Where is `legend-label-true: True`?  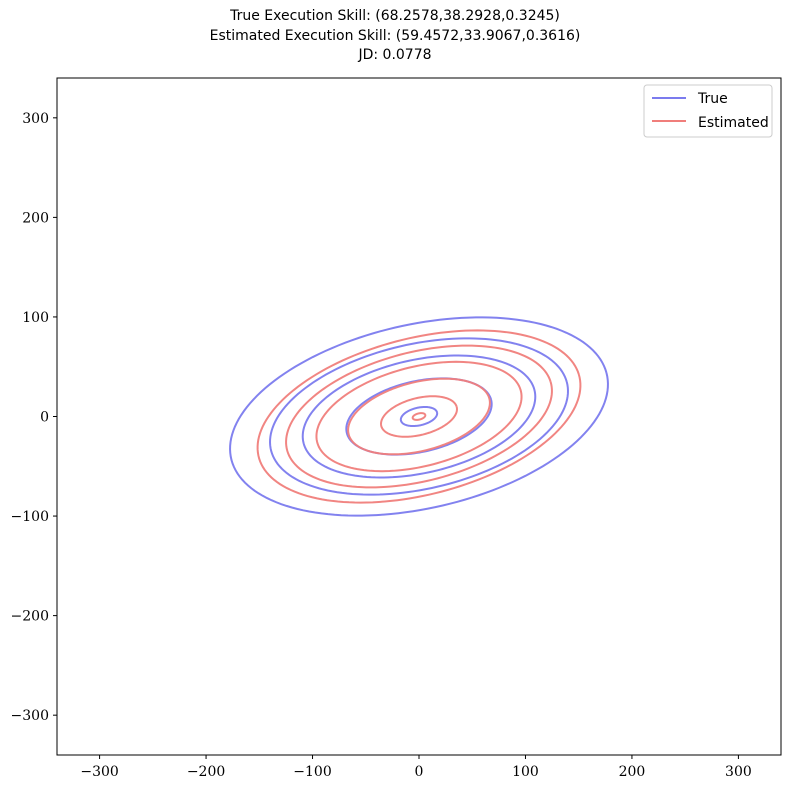 legend-label-true: True is located at coordinates (712, 99).